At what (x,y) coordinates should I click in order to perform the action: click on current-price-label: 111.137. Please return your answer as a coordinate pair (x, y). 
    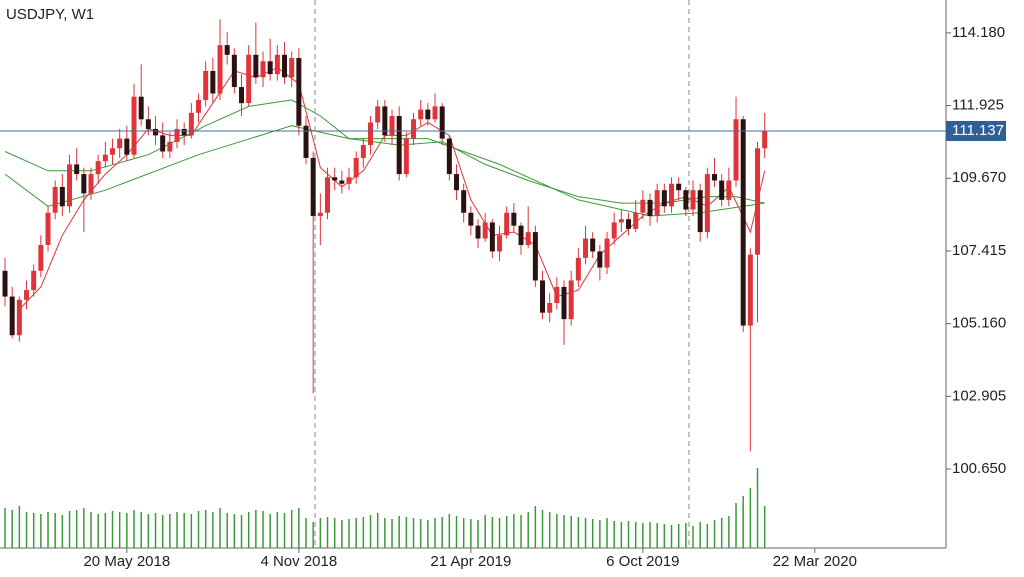
    Looking at the image, I should click on (978, 130).